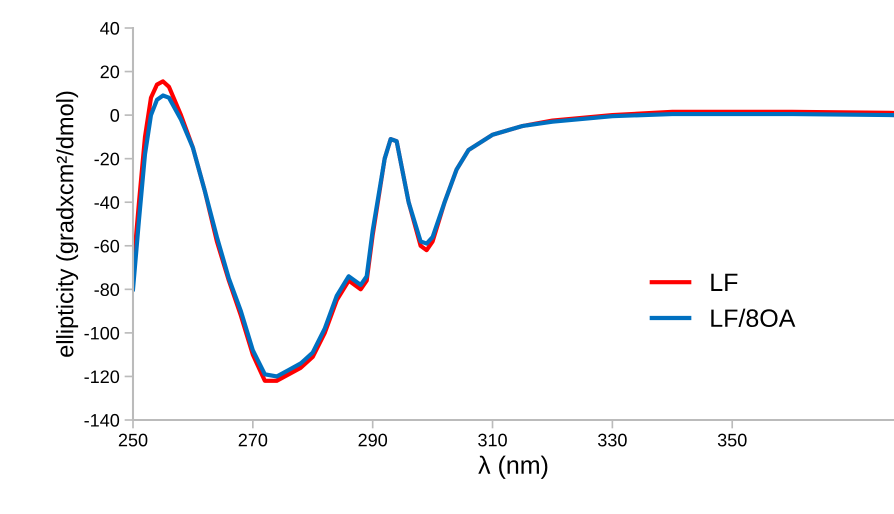 This screenshot has width=894, height=514. What do you see at coordinates (107, 289) in the screenshot?
I see `y-tick-label: -80` at bounding box center [107, 289].